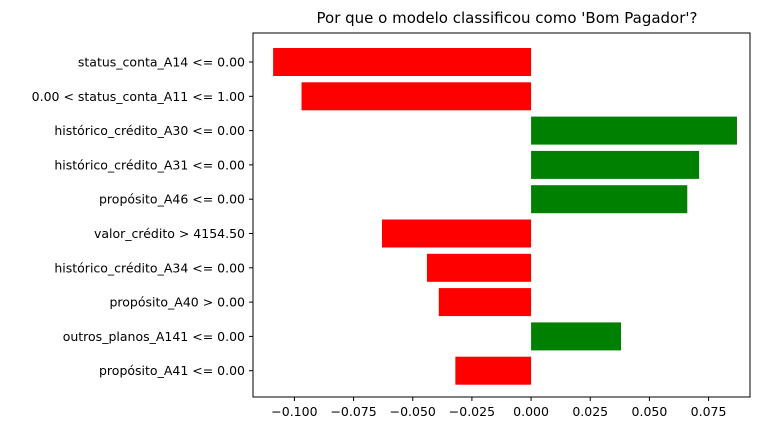 The height and width of the screenshot is (435, 762). What do you see at coordinates (138, 96) in the screenshot?
I see `y-tick-label: 0.00 < status_conta_A11 <= 1.00` at bounding box center [138, 96].